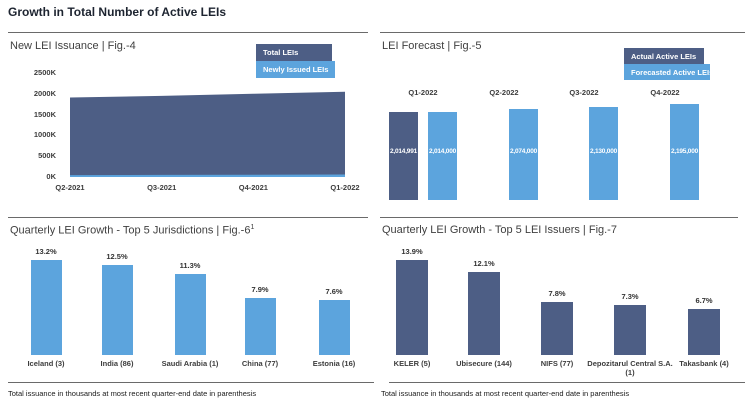 This screenshot has width=750, height=409. What do you see at coordinates (345, 187) in the screenshot?
I see `x-axis-label: Q1-2022` at bounding box center [345, 187].